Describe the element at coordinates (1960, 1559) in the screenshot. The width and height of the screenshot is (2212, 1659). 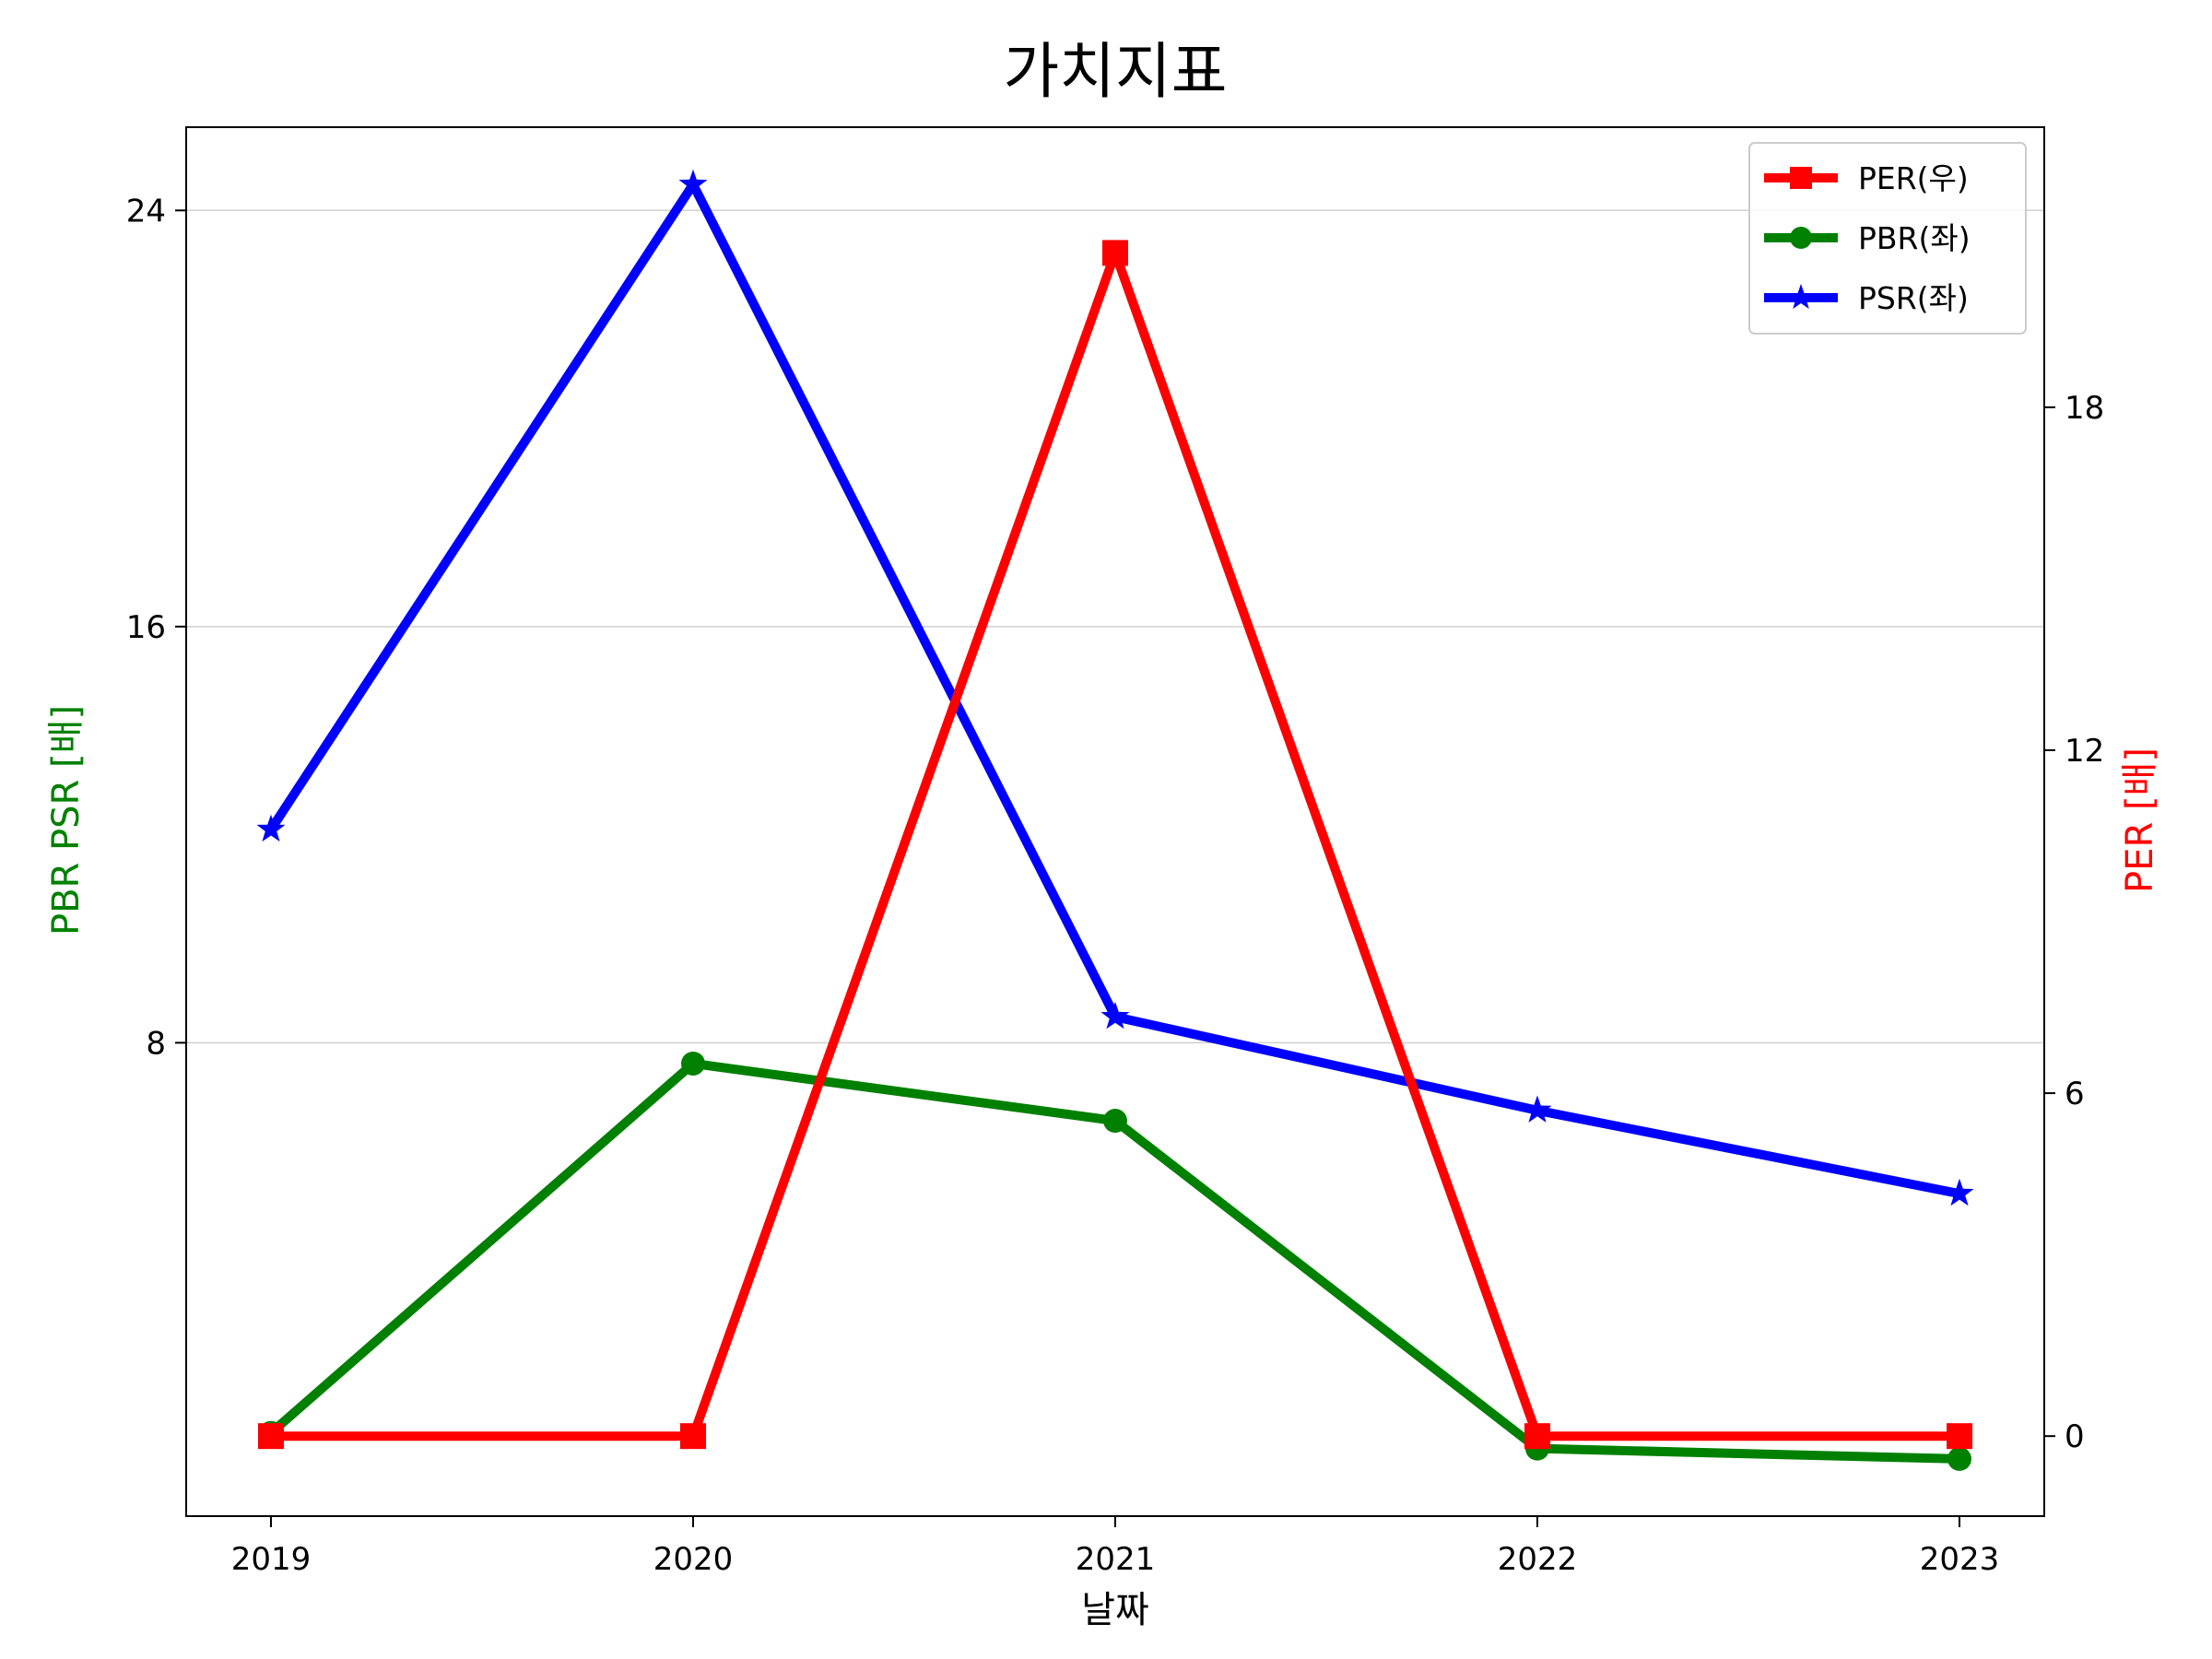
I see `x-tick-label: 2023` at that location.